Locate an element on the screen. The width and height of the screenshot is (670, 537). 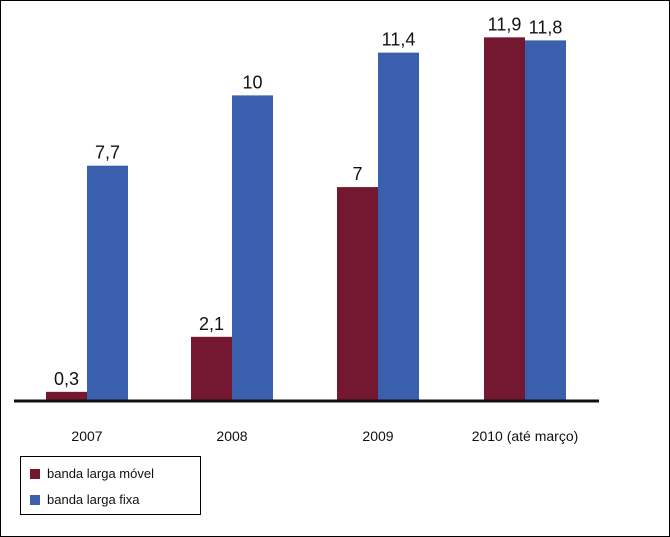
legend-swatch-fixed is located at coordinates (35, 499).